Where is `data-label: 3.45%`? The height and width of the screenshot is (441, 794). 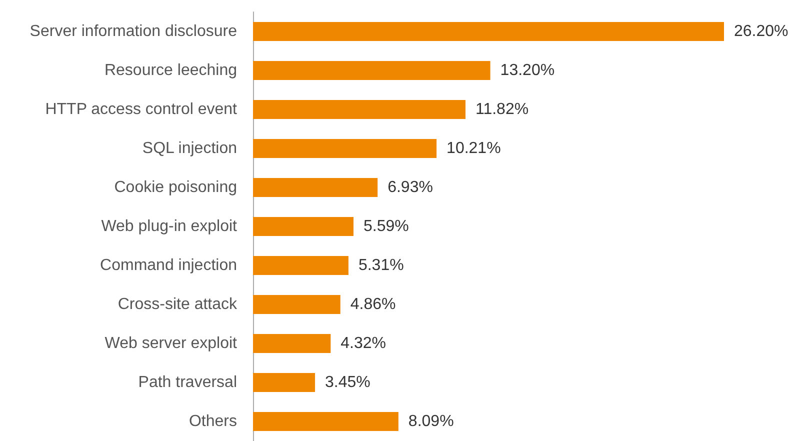 data-label: 3.45% is located at coordinates (347, 382).